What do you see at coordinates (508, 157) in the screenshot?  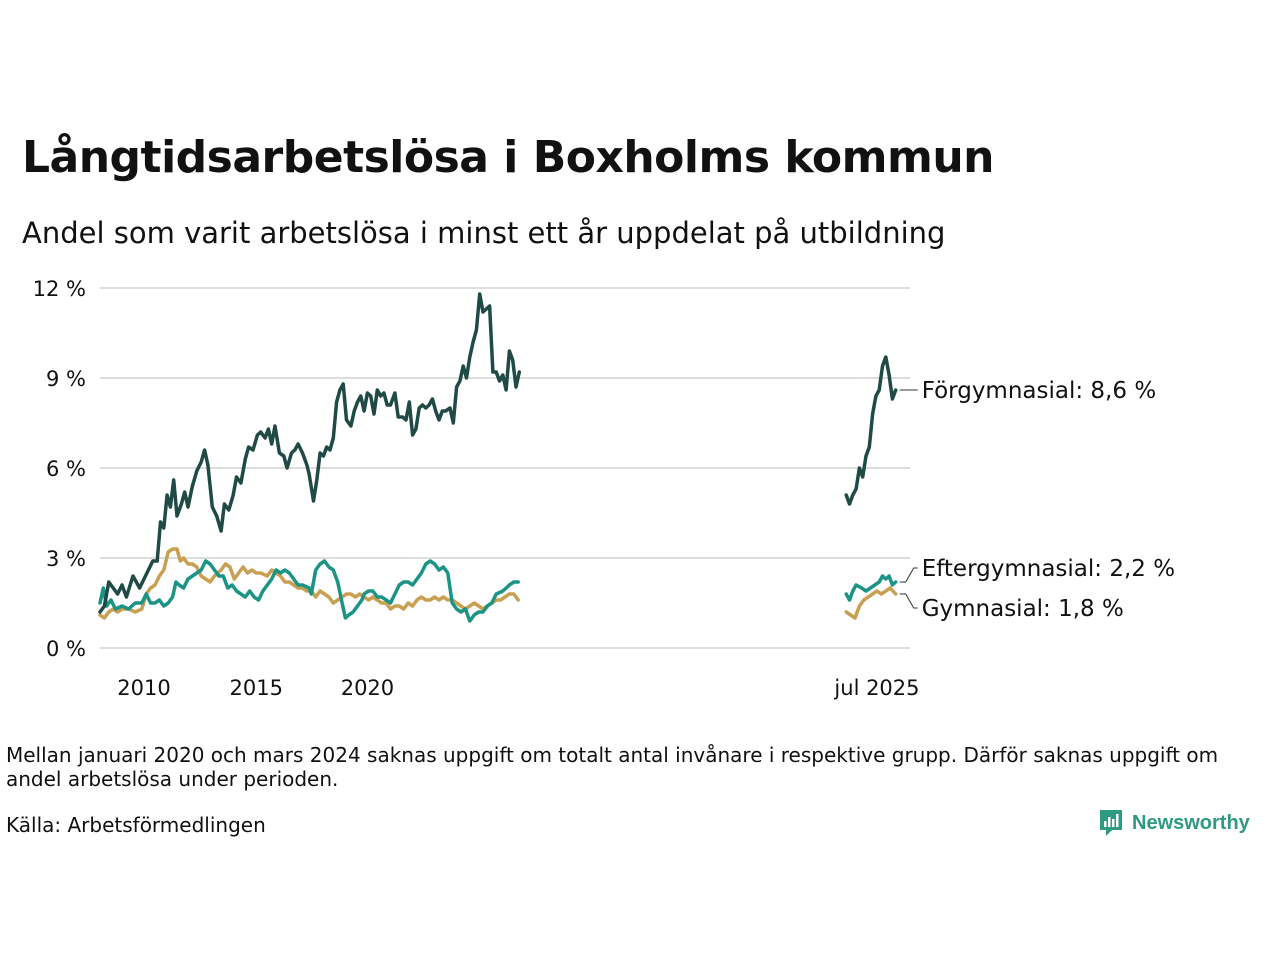 I see `chart-title: Långtidsarbetslösa i Boxholms kommun` at bounding box center [508, 157].